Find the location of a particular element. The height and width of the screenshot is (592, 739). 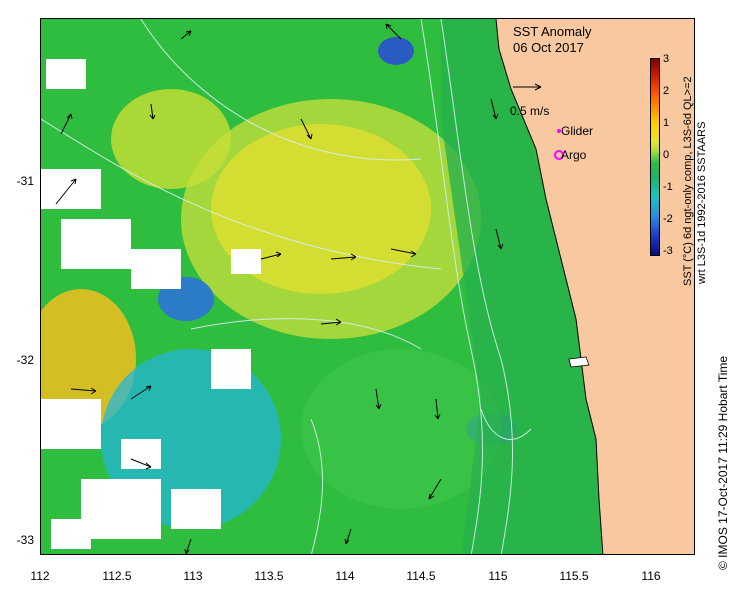

y-tick-label: -33 is located at coordinates (25, 540).